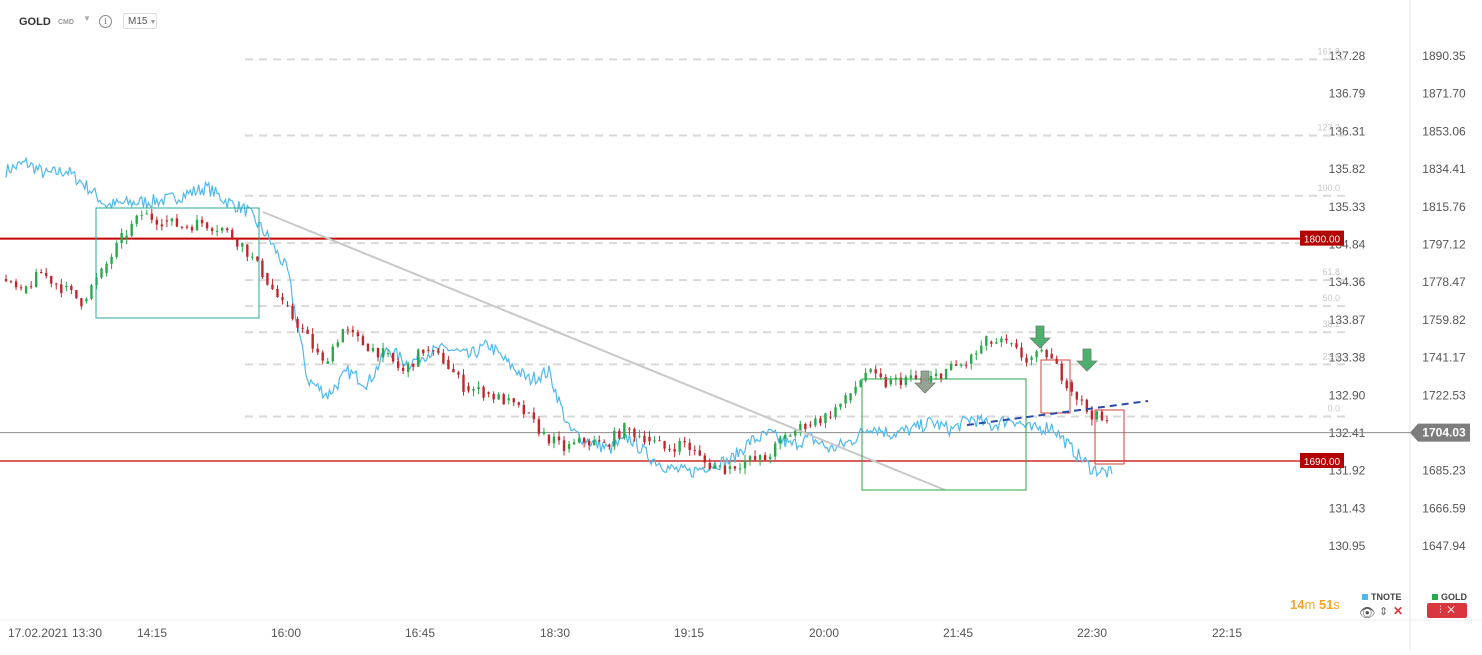  What do you see at coordinates (925, 382) in the screenshot?
I see `arrow-down-icon` at bounding box center [925, 382].